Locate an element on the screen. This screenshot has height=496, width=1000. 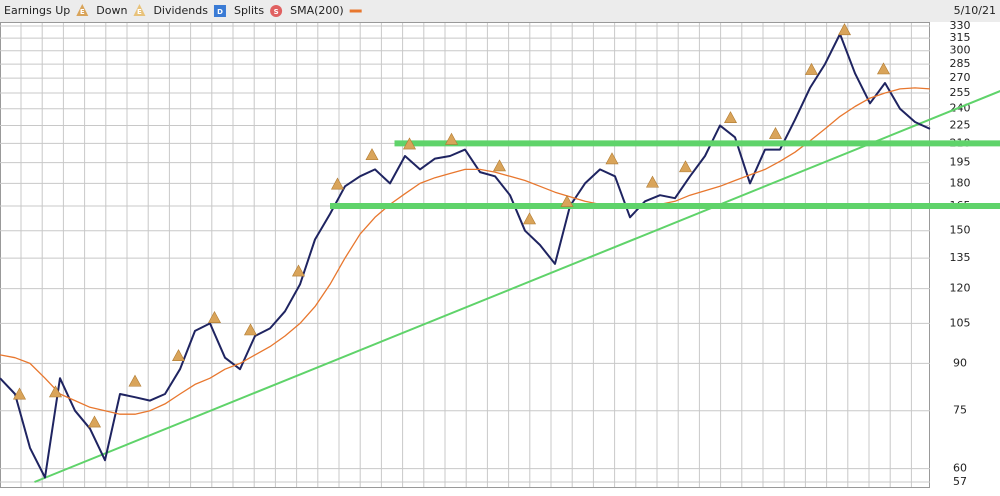
date-label: 5/10/21 is located at coordinates (975, 10).